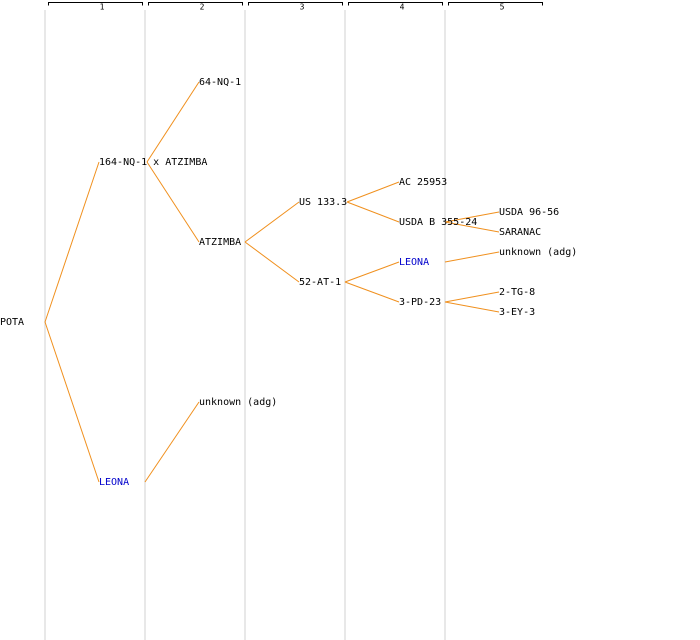  Describe the element at coordinates (153, 162) in the screenshot. I see `node-label: 164-NQ-1 x ATZIMBA` at that location.